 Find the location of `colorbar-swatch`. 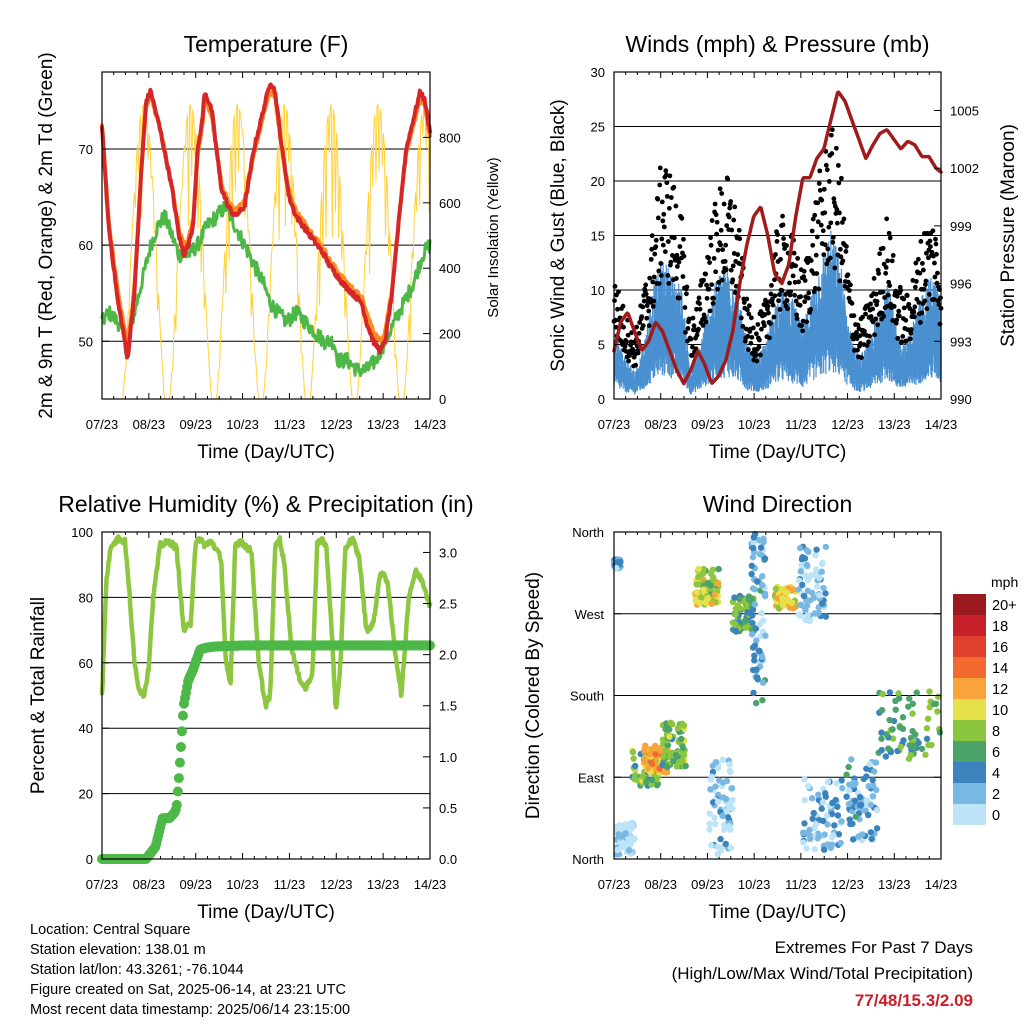

colorbar-swatch is located at coordinates (969, 709).